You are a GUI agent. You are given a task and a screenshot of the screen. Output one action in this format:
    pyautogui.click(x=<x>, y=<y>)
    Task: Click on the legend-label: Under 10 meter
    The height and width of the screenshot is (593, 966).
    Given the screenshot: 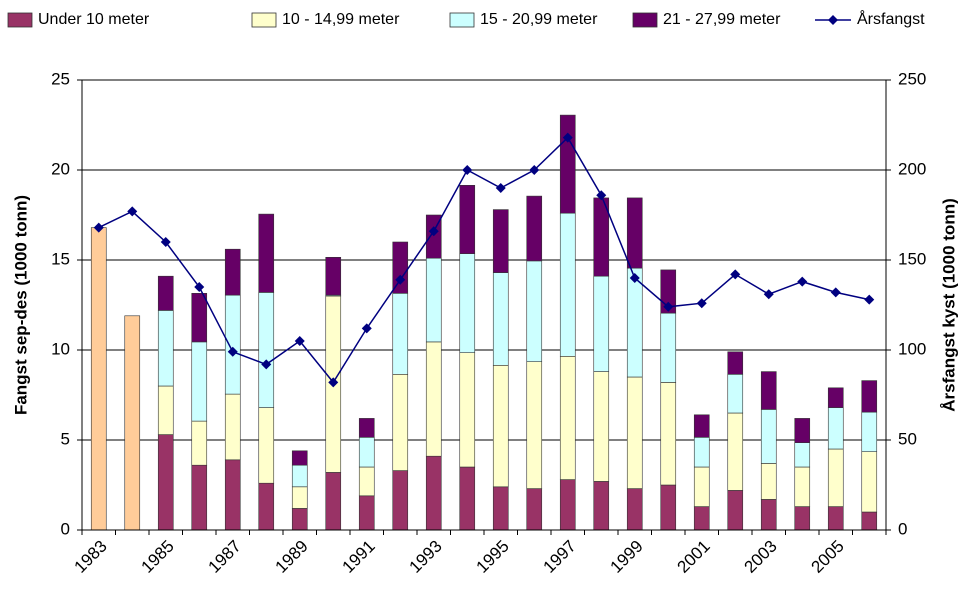 What is the action you would take?
    pyautogui.click(x=94, y=19)
    